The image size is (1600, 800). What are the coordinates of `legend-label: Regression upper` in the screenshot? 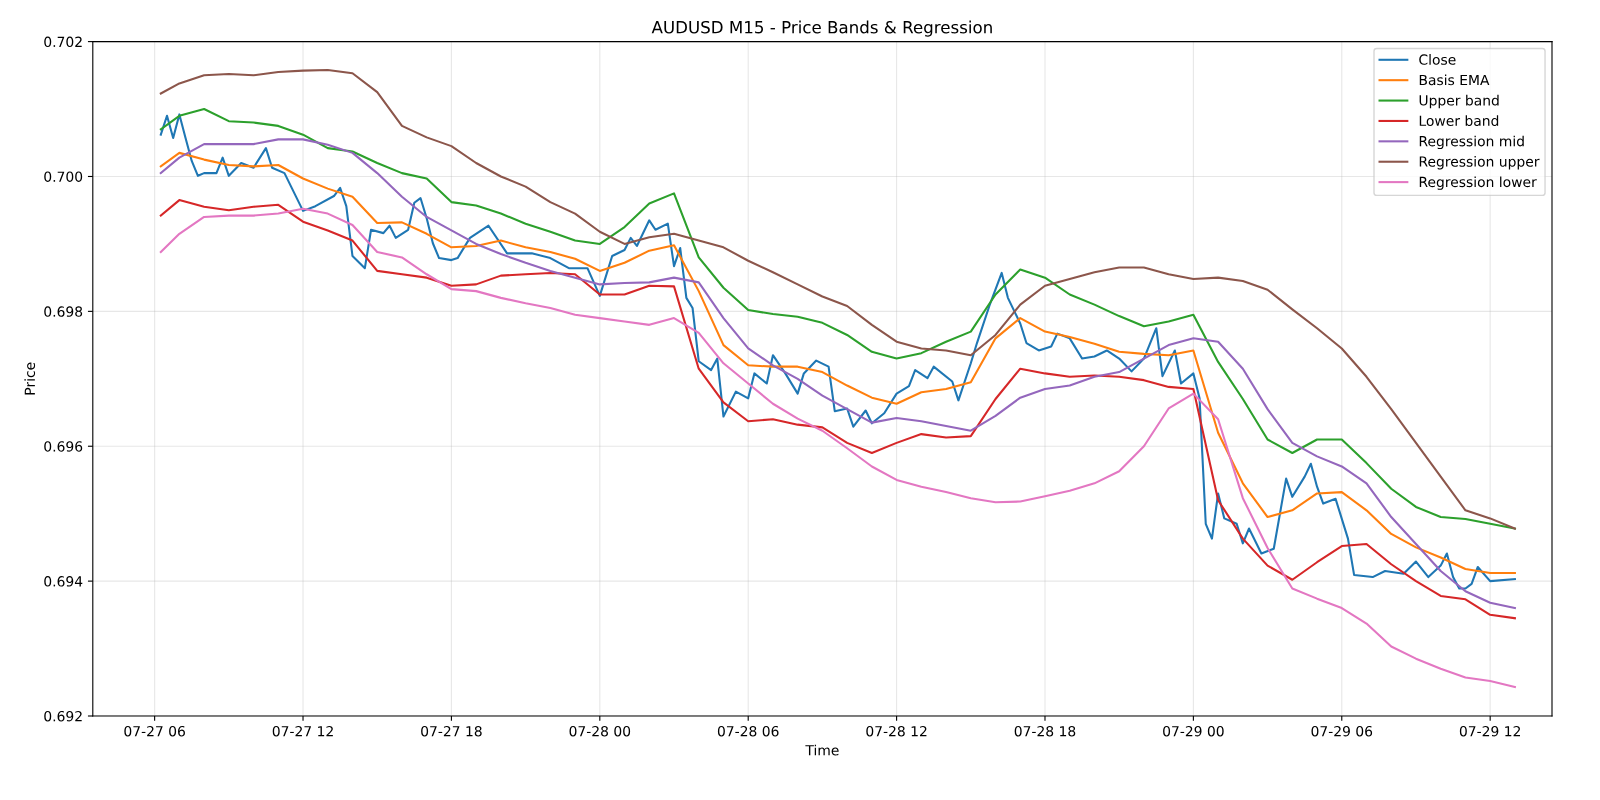 It's located at (1479, 163).